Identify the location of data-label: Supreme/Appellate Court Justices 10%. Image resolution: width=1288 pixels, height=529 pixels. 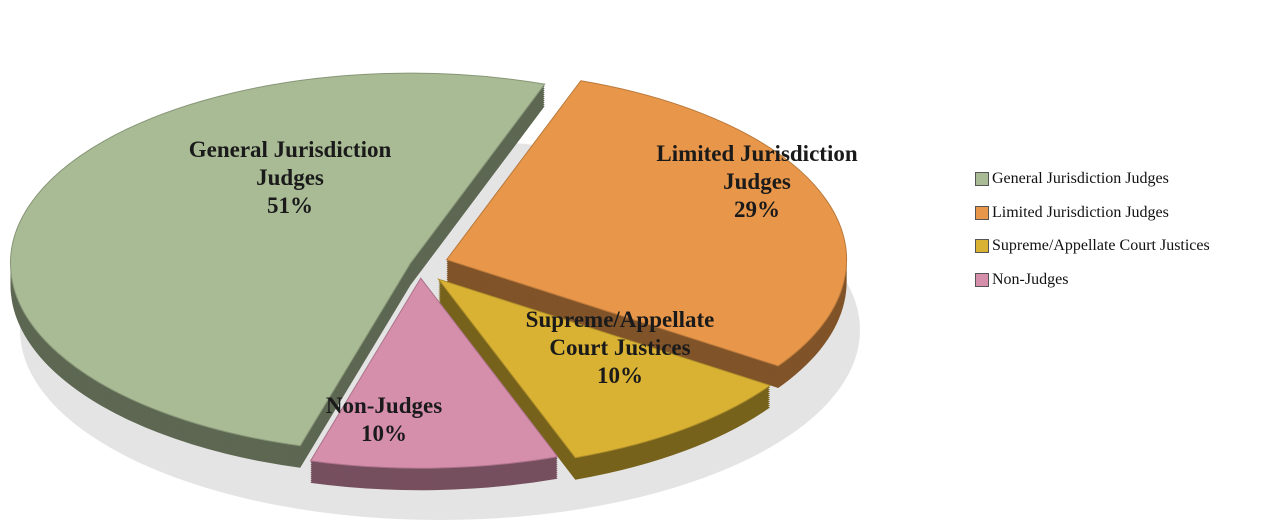
(620, 348).